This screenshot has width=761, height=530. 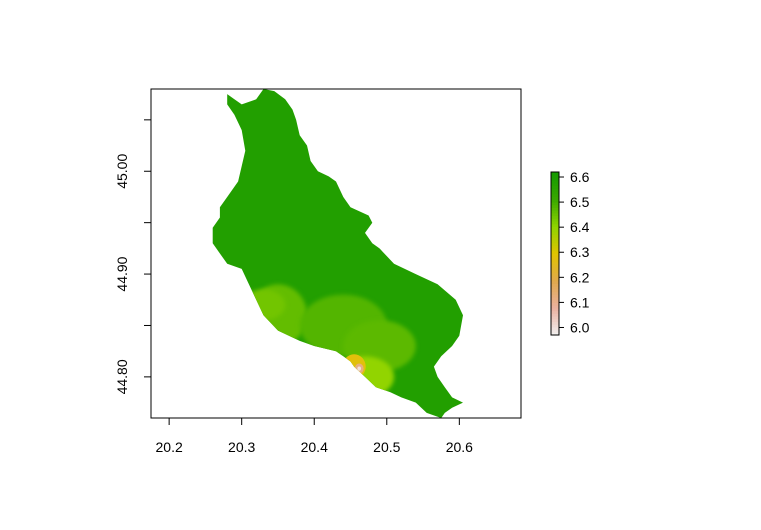 What do you see at coordinates (580, 302) in the screenshot?
I see `colorbar-tick-label: 6.1` at bounding box center [580, 302].